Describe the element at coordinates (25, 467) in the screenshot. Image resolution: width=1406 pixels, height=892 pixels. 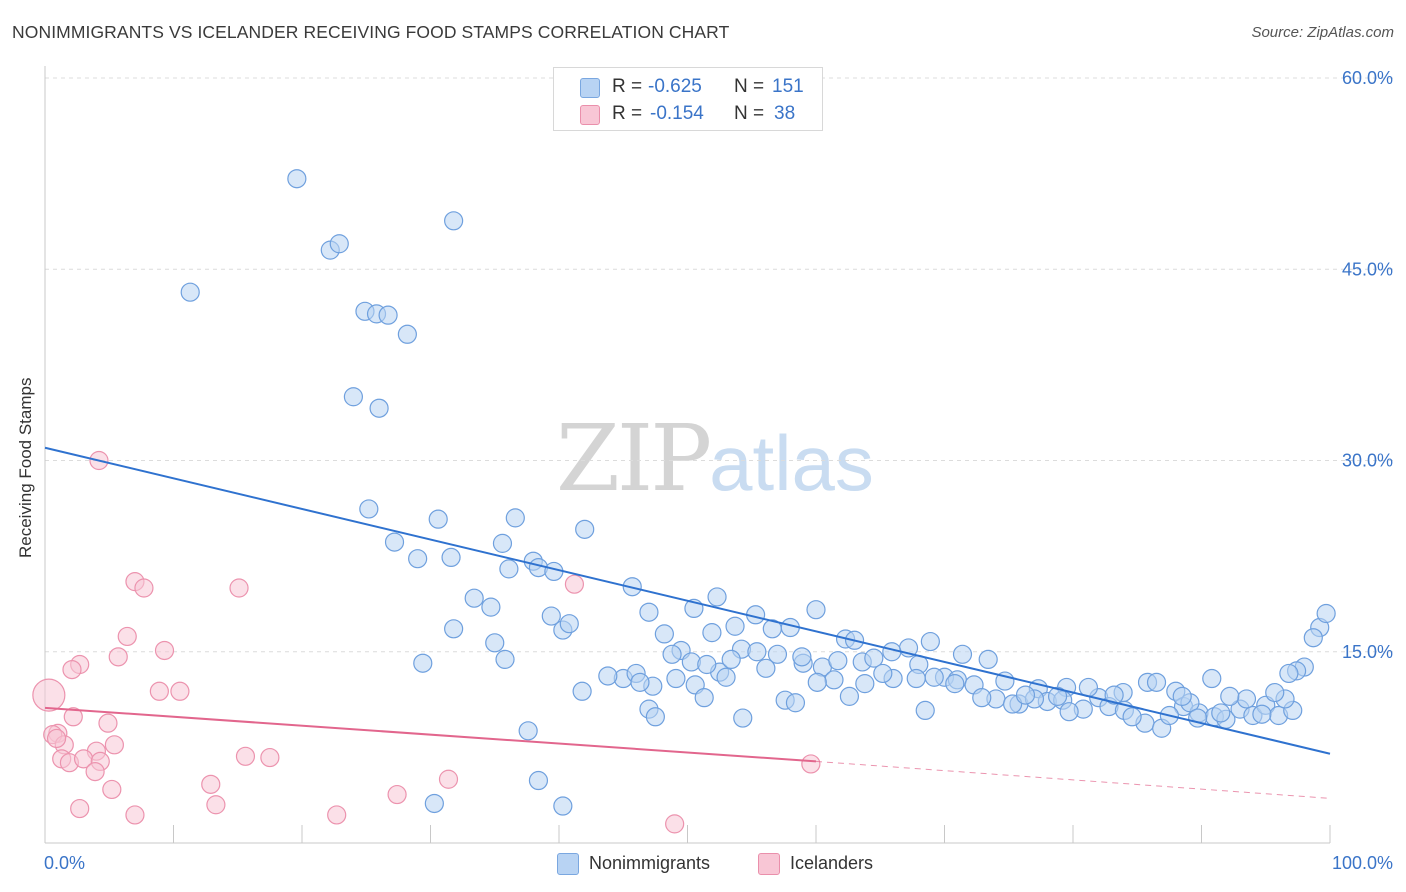
I see `y-axis-label: Receiving Food Stamps` at that location.